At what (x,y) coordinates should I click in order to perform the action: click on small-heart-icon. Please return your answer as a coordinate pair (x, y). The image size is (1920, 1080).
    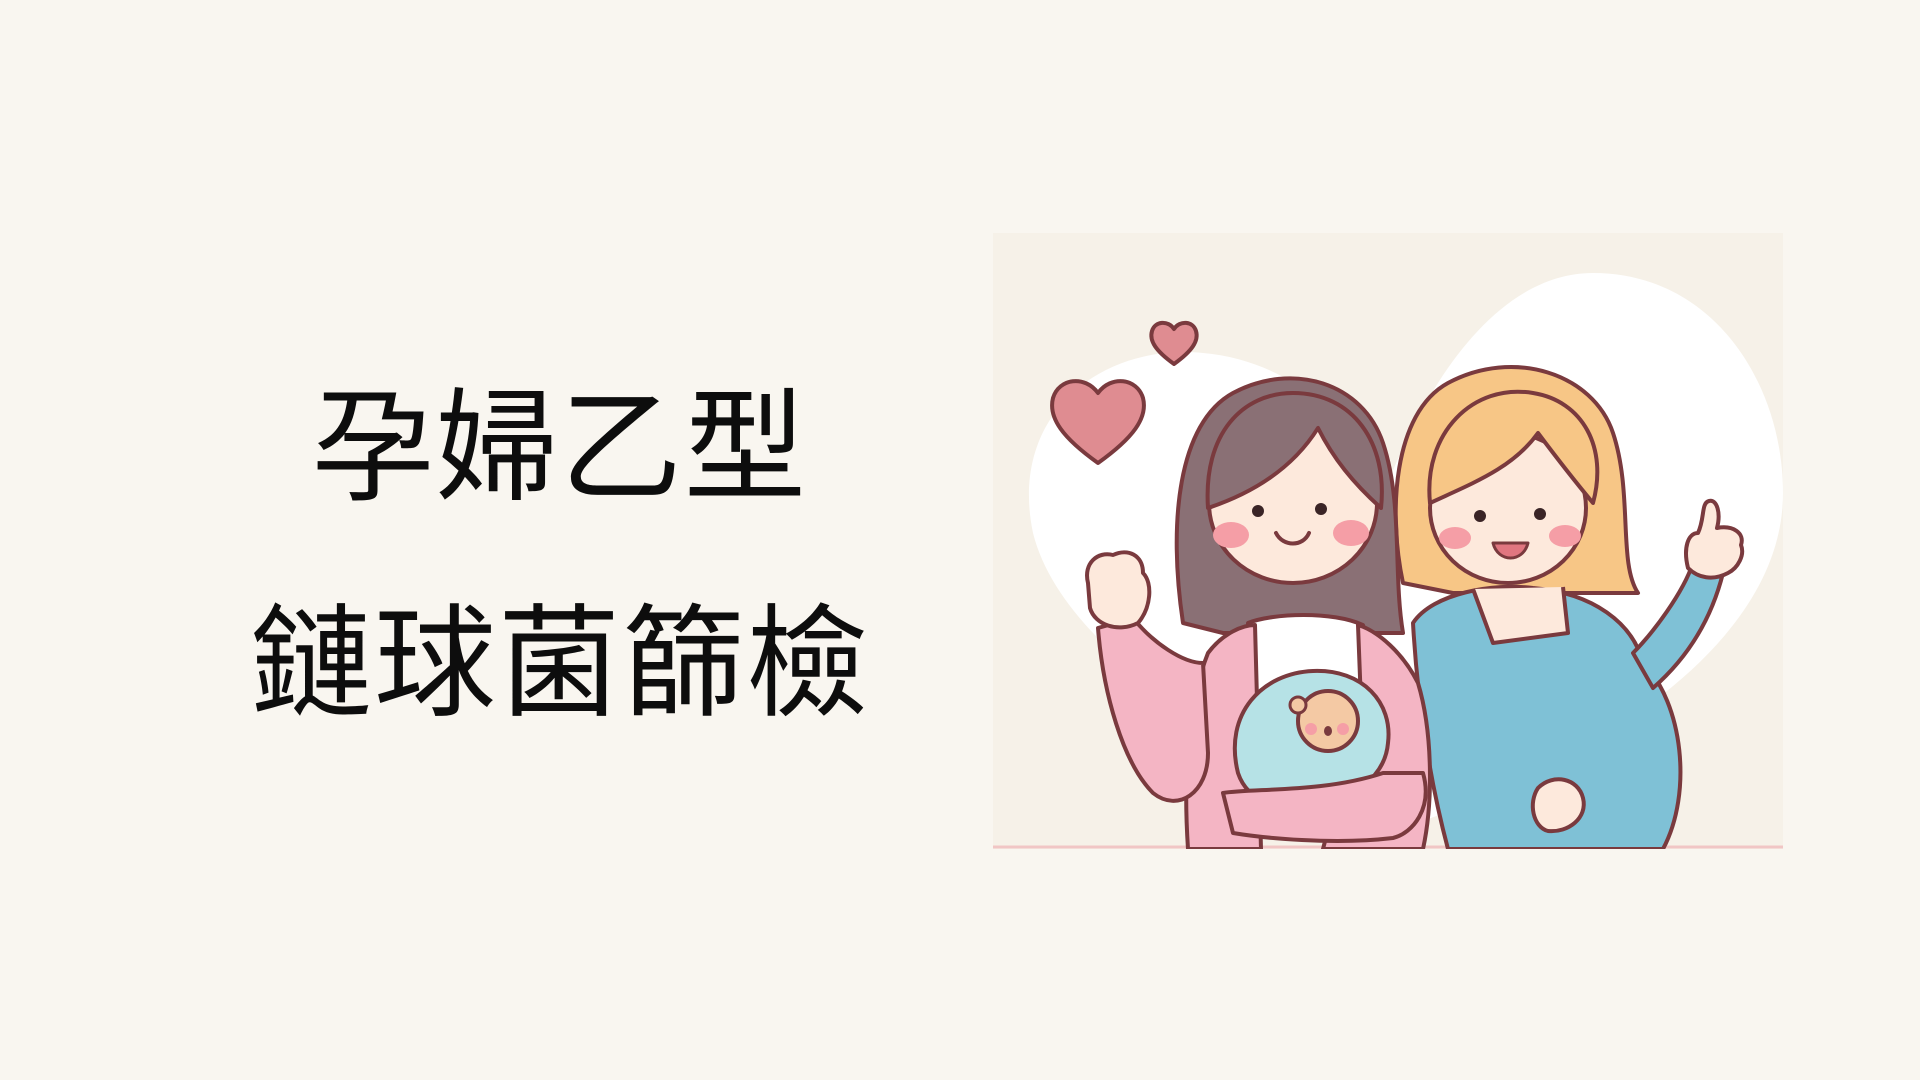
    Looking at the image, I should click on (1174, 343).